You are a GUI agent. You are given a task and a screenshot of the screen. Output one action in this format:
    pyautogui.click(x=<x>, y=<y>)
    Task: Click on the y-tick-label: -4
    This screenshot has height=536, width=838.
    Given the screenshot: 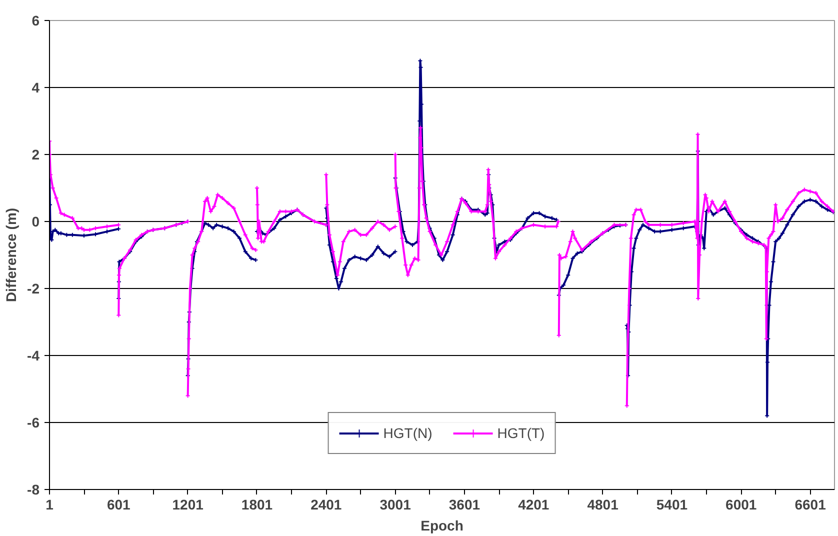 What is the action you would take?
    pyautogui.click(x=33, y=356)
    